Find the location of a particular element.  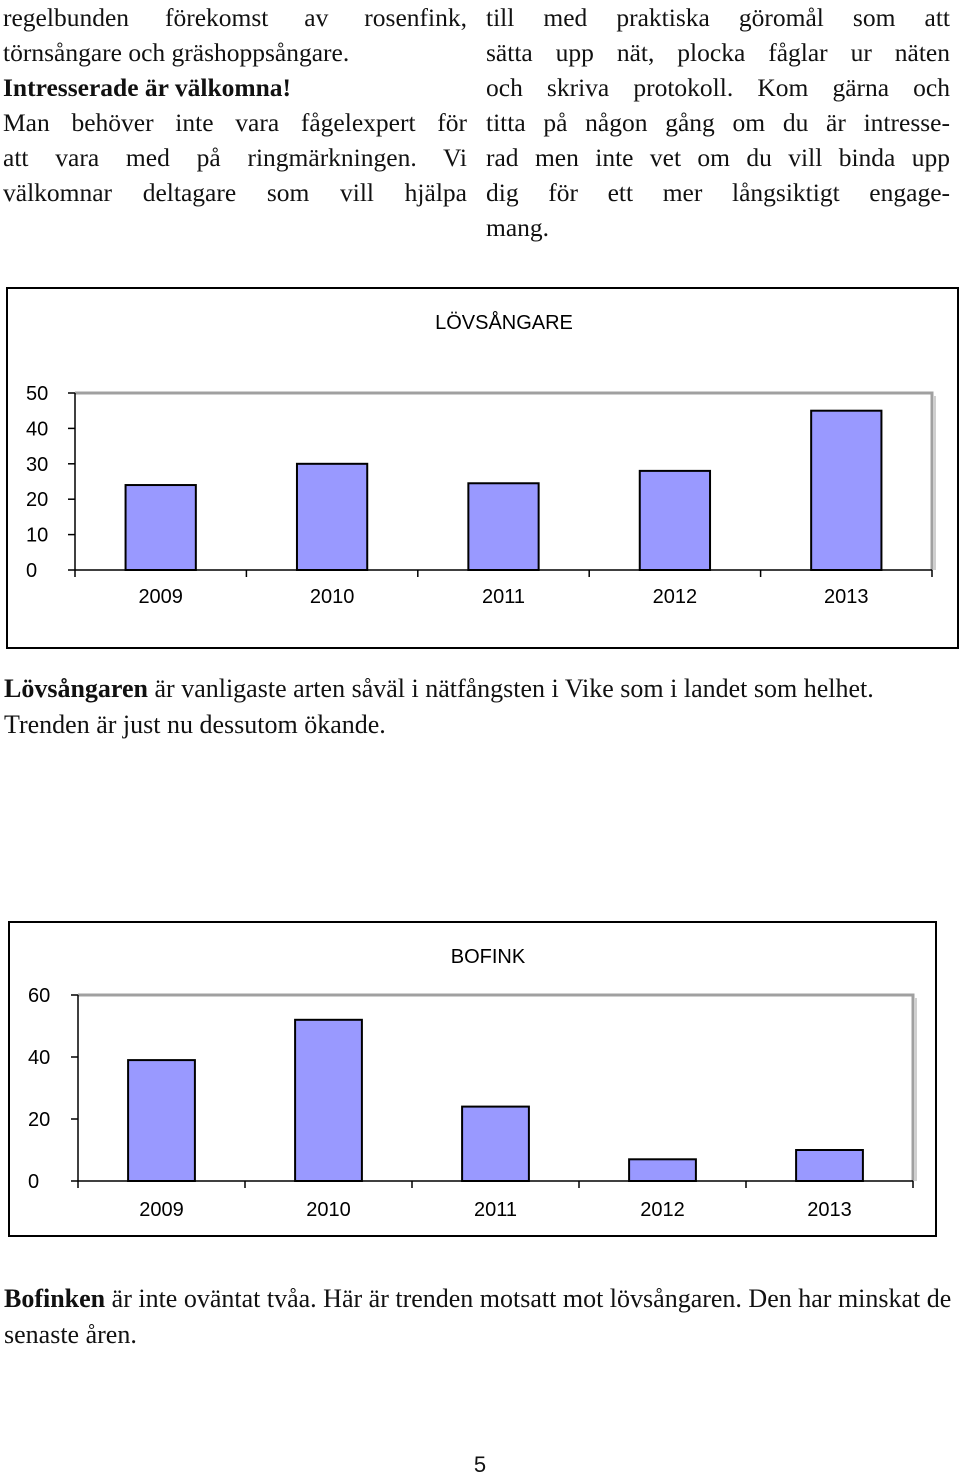

lovsangare-y-tick-label: 10 is located at coordinates (37, 536).